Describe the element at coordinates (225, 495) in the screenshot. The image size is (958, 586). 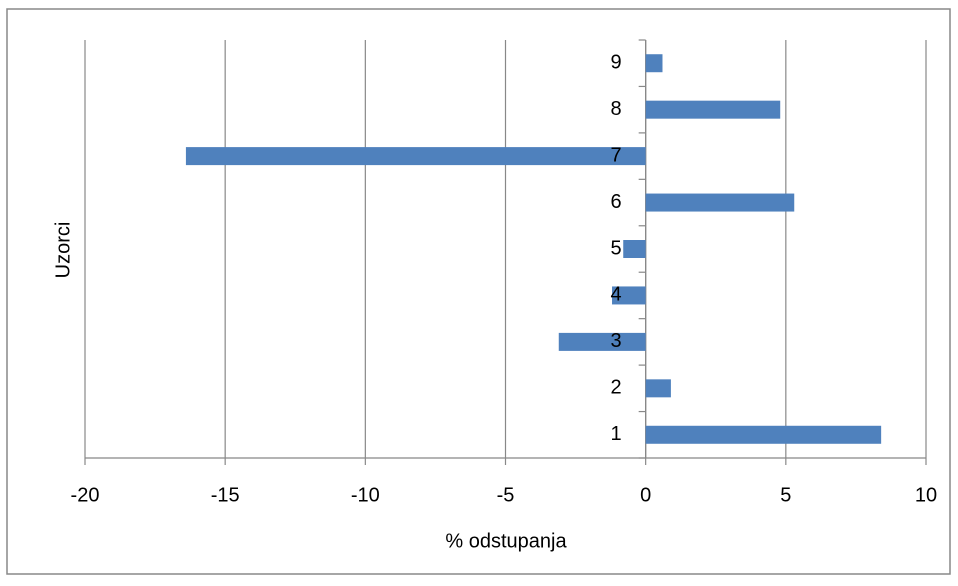
I see `x-tick-label: -15` at that location.